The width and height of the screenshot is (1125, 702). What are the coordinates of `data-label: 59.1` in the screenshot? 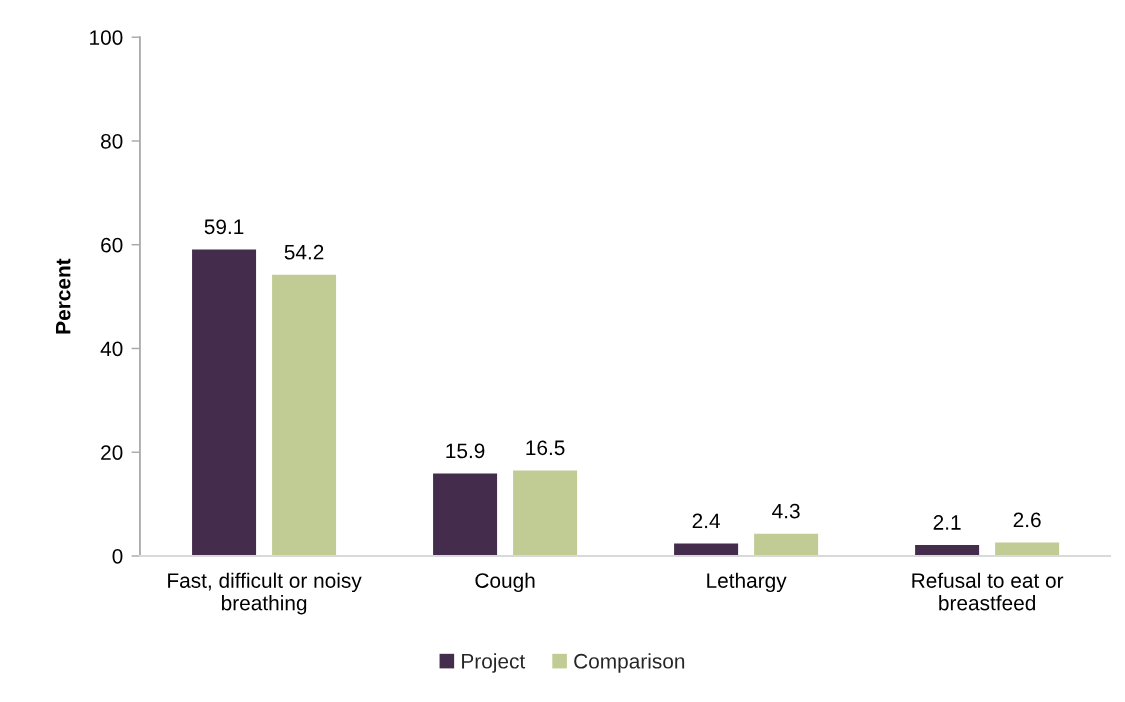 It's located at (224, 227).